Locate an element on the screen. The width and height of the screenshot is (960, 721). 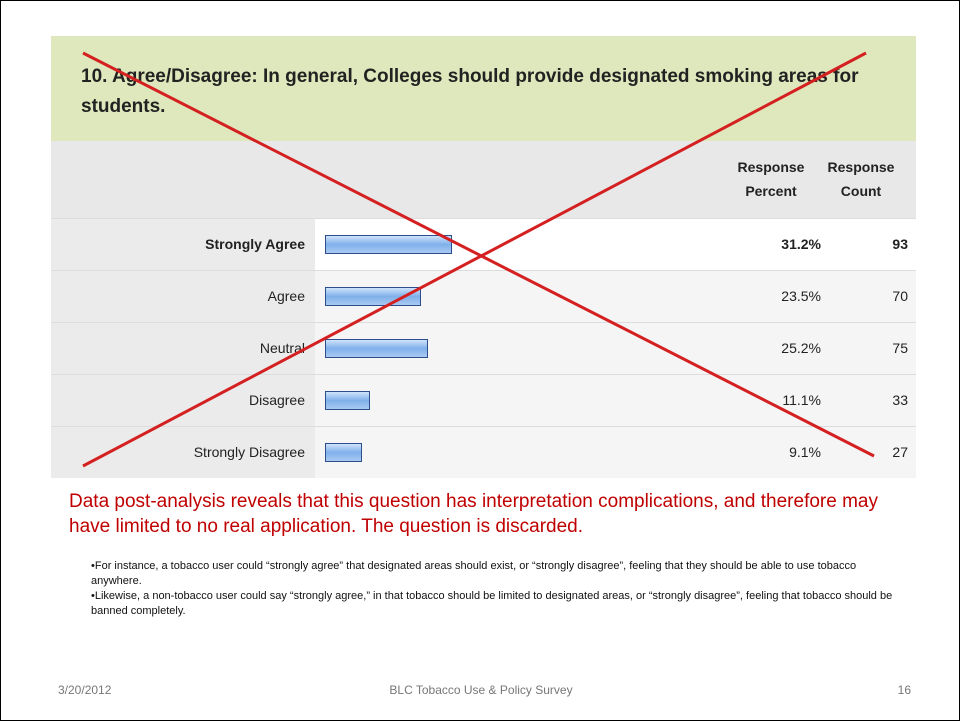
footer-date: 3/20/2012 is located at coordinates (85, 690).